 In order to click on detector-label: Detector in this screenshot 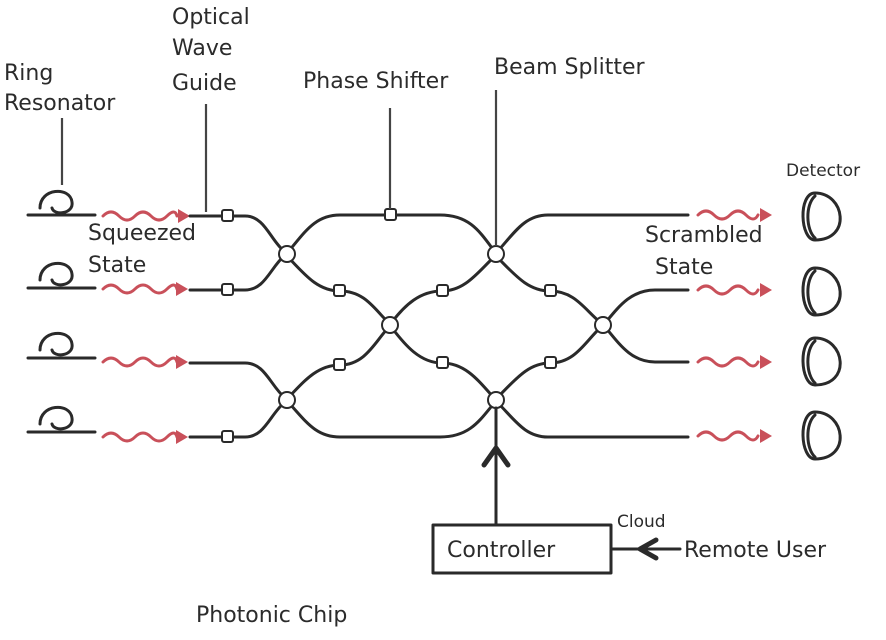, I will do `click(823, 171)`.